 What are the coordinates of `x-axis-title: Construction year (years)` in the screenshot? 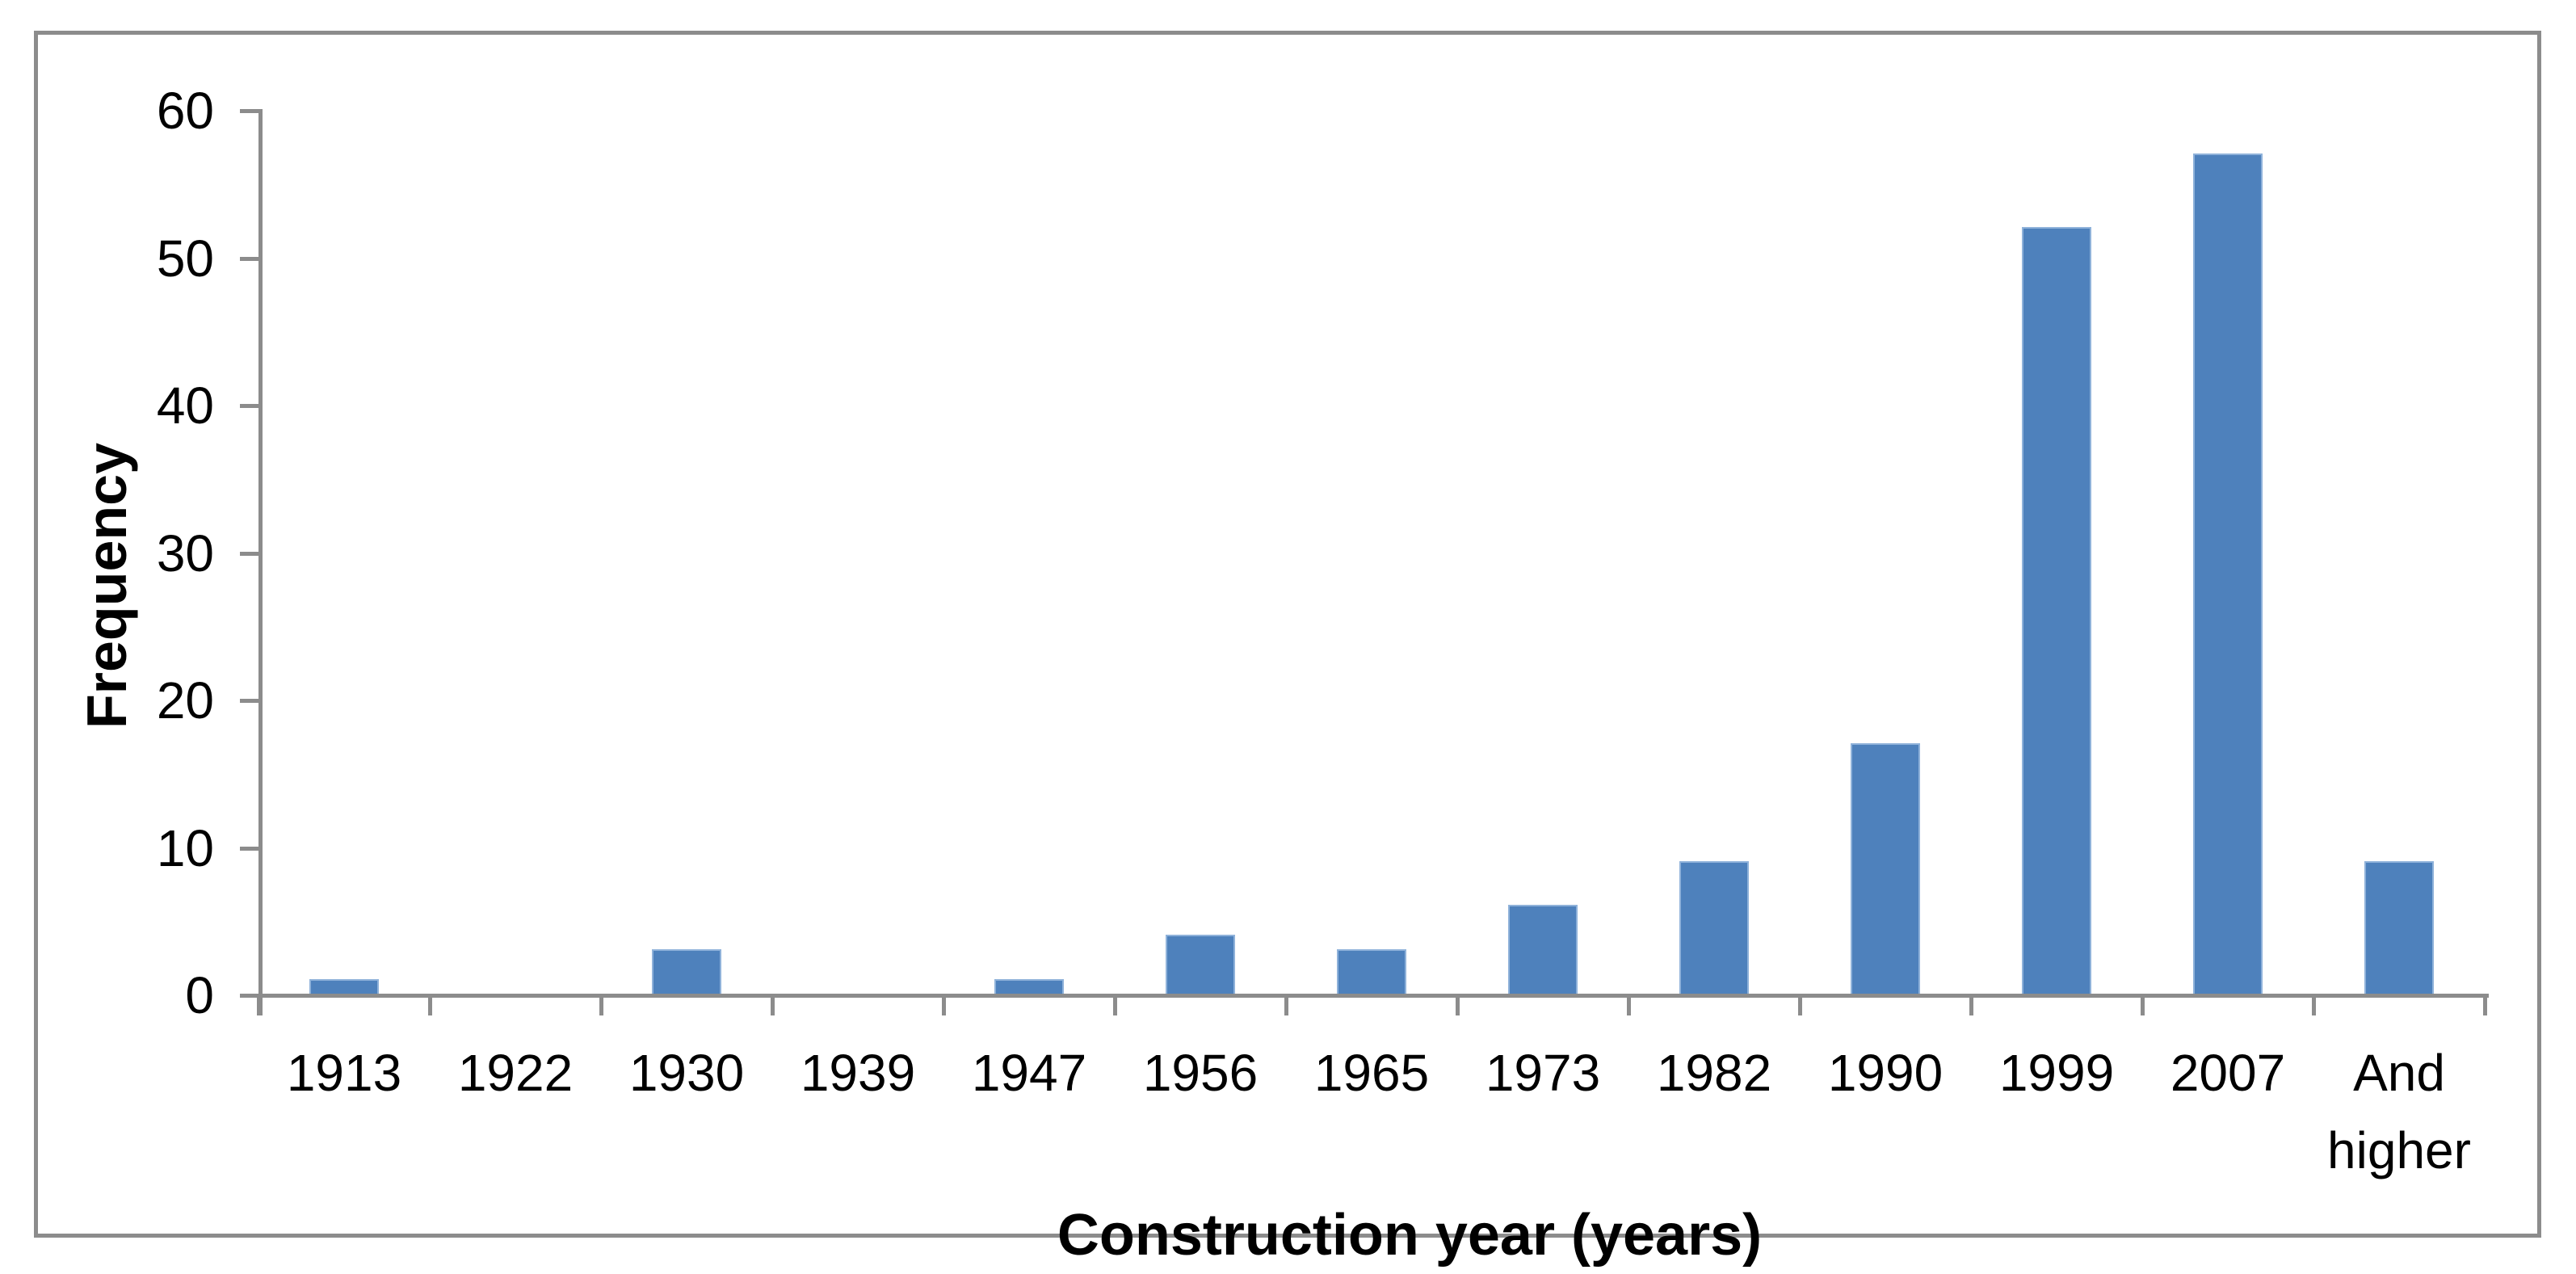 It's located at (1410, 1235).